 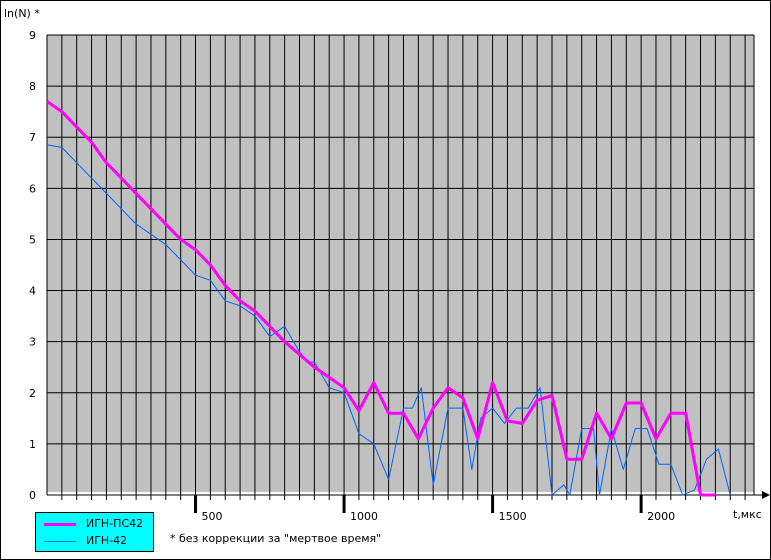 I want to click on y-tick-labels: 0 1 2 3 4 5 6 7 8 9, so click(x=32, y=265).